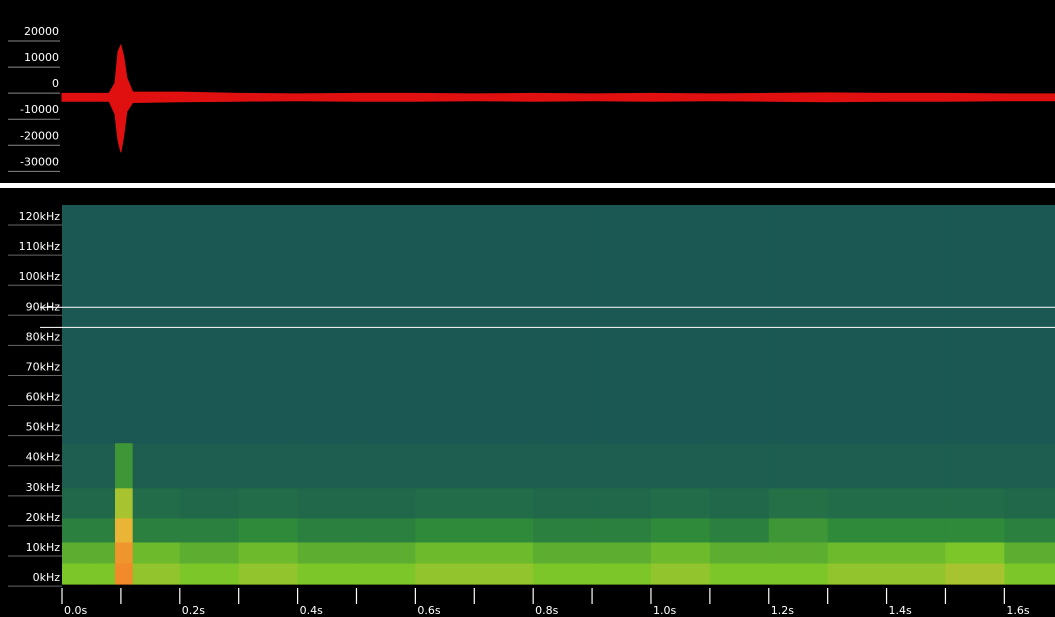 Image resolution: width=1055 pixels, height=617 pixels. I want to click on x-tick-label: 0.4s, so click(311, 610).